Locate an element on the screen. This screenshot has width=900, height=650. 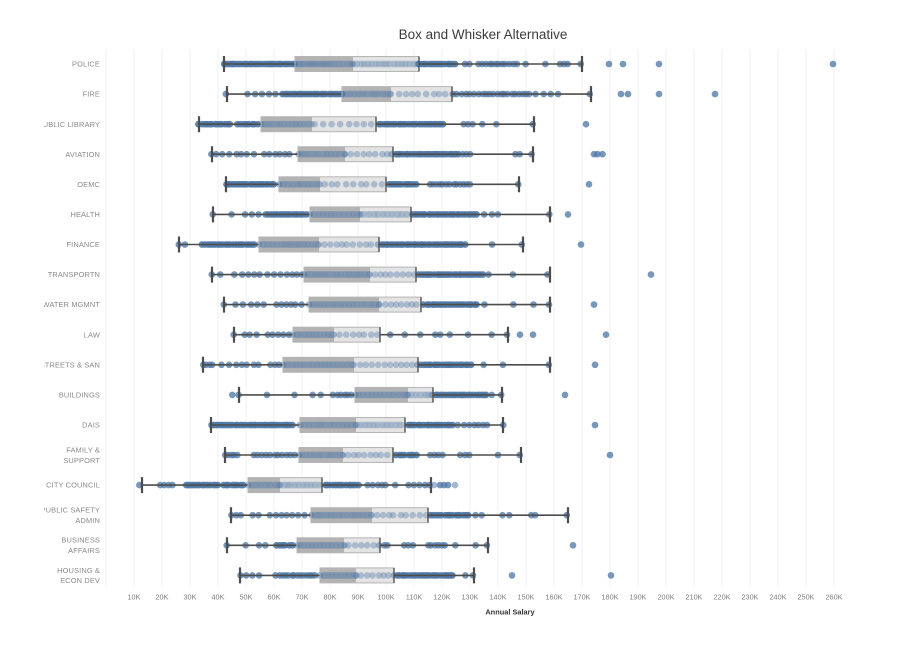
svg-text: 70K is located at coordinates (302, 597).